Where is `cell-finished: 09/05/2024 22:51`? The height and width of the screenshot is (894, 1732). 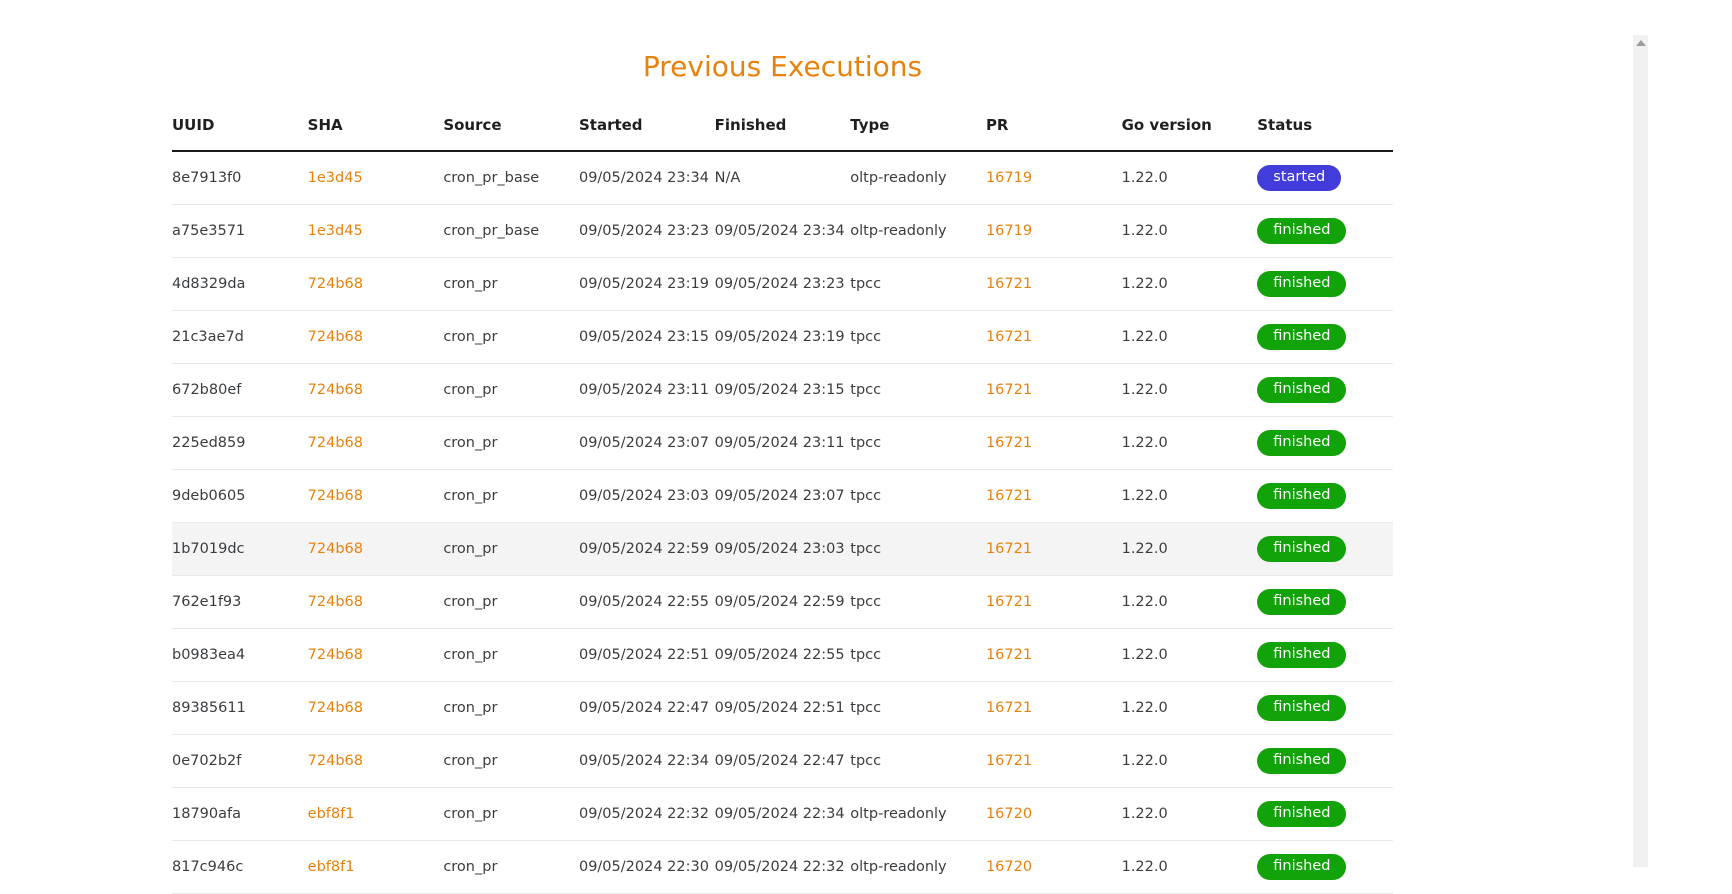 cell-finished: 09/05/2024 22:51 is located at coordinates (782, 708).